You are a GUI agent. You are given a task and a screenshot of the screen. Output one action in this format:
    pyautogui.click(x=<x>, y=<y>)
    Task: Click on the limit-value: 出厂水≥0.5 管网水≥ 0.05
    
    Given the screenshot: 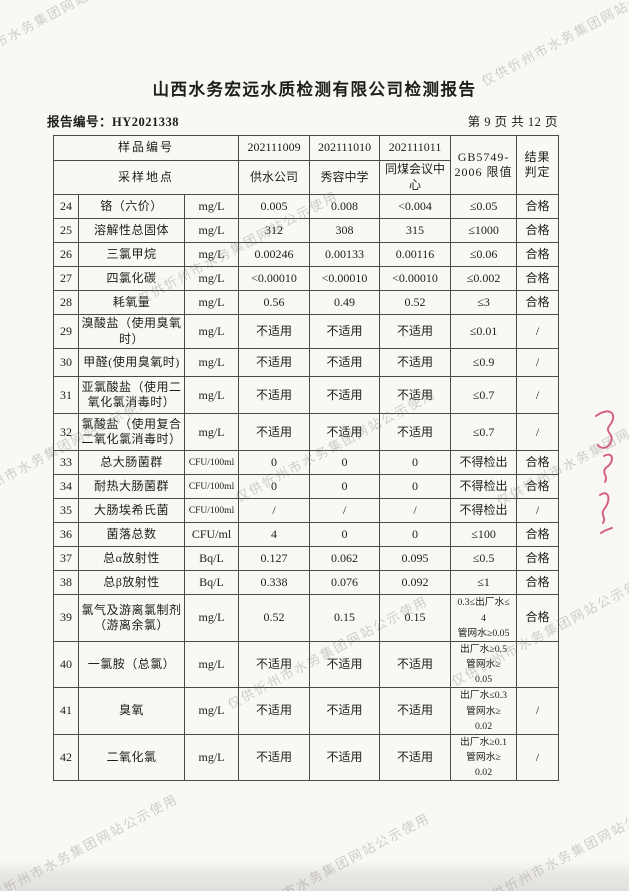 What is the action you would take?
    pyautogui.click(x=484, y=664)
    